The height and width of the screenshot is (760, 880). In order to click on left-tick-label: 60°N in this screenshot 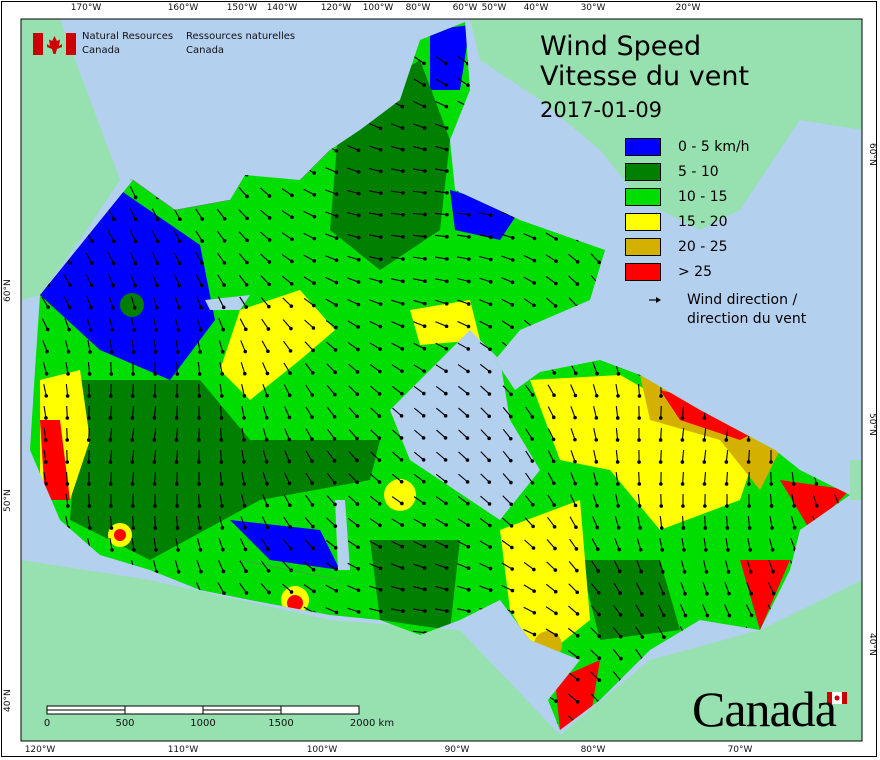, I will do `click(8, 290)`.